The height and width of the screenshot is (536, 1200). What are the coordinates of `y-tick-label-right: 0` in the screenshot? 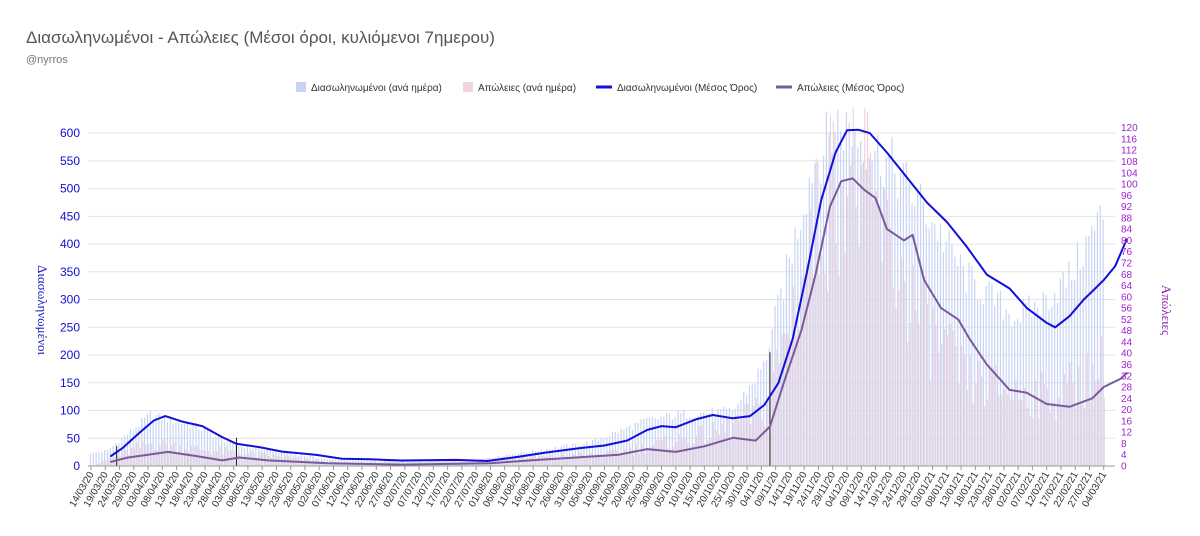 It's located at (1124, 467).